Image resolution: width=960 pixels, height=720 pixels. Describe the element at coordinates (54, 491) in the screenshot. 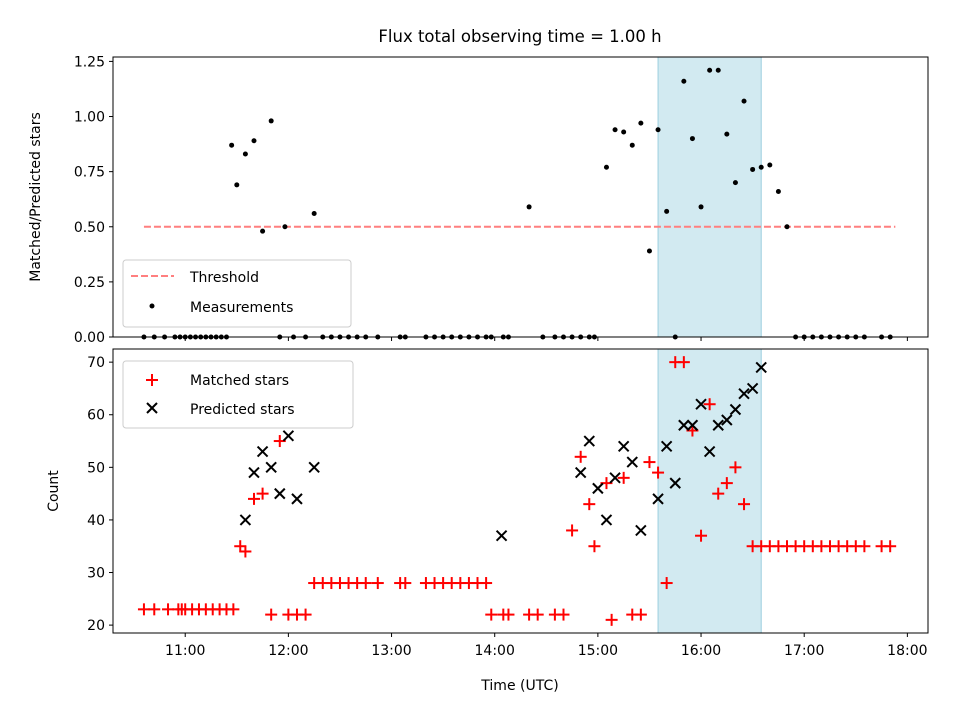

I see `bottom-y-axis-label: Count` at that location.